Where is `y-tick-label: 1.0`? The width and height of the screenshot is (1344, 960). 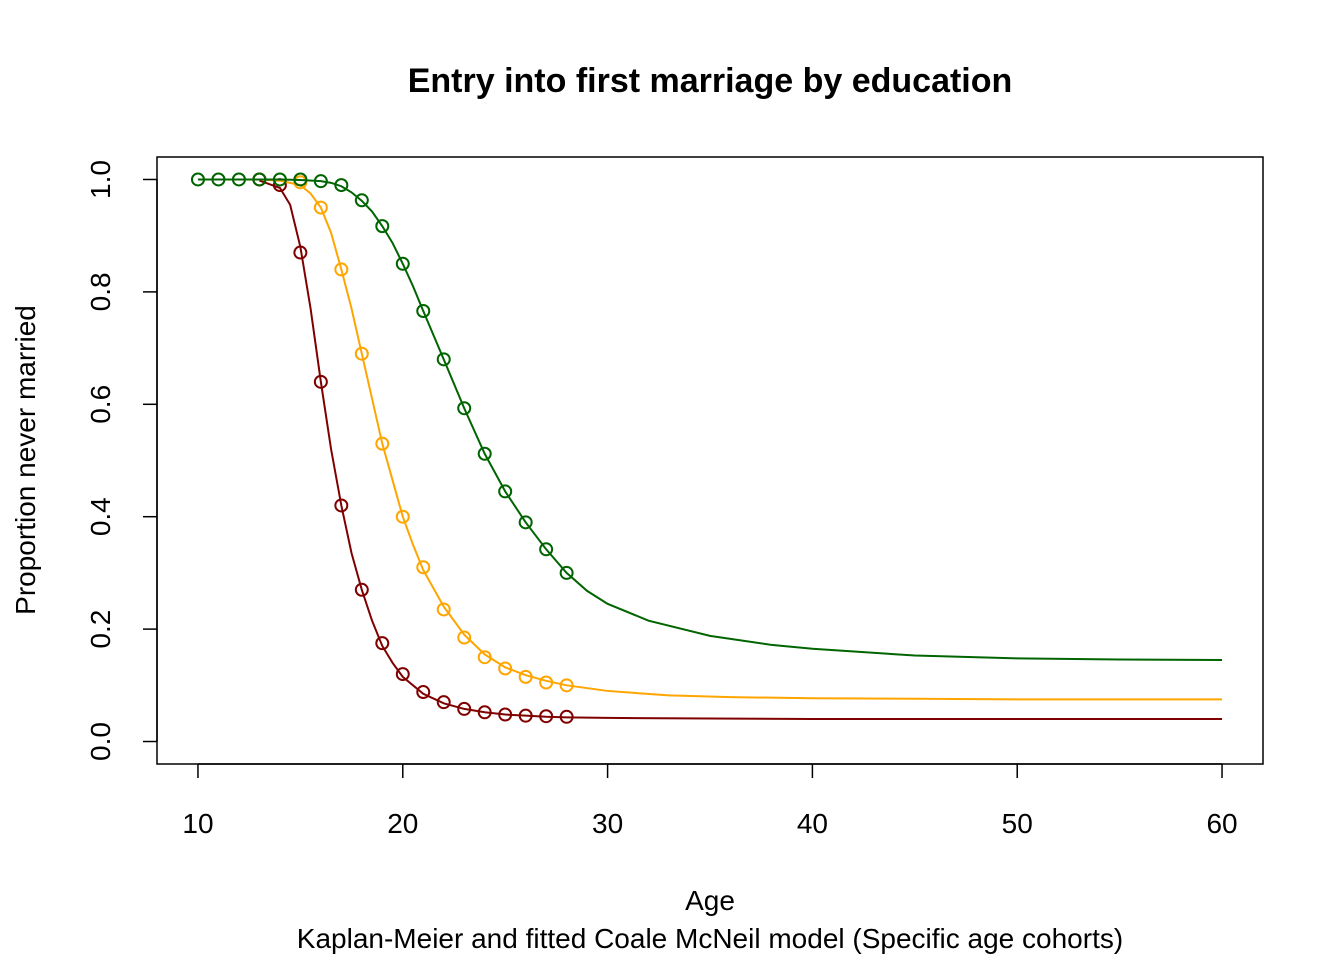
y-tick-label: 1.0 is located at coordinates (100, 179).